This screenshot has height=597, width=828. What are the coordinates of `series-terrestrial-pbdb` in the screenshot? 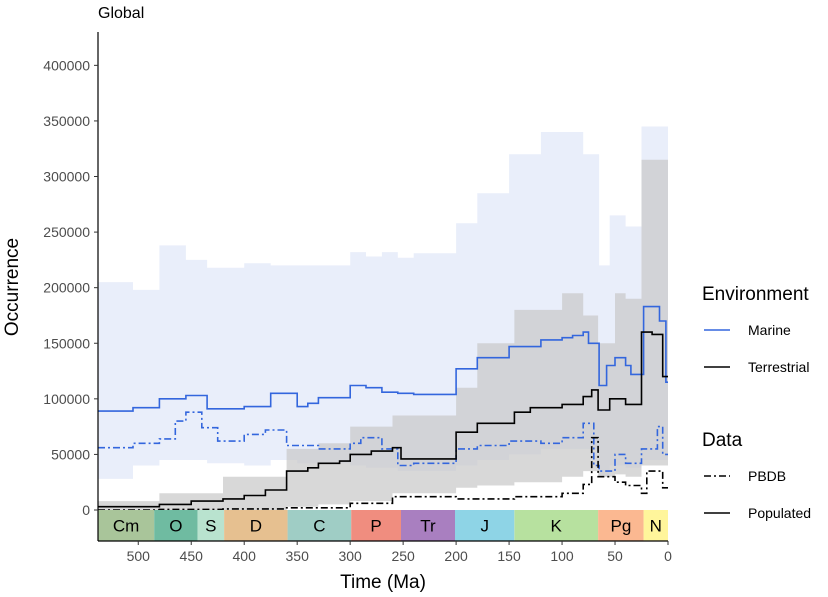 It's located at (383, 473).